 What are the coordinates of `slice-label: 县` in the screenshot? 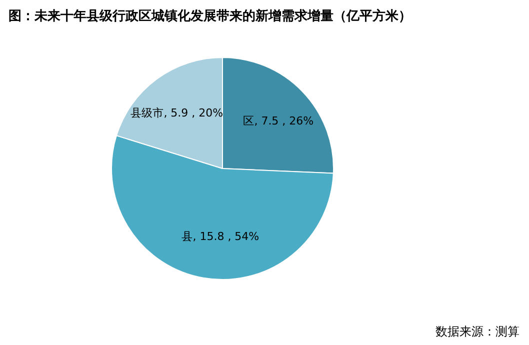 It's located at (187, 236).